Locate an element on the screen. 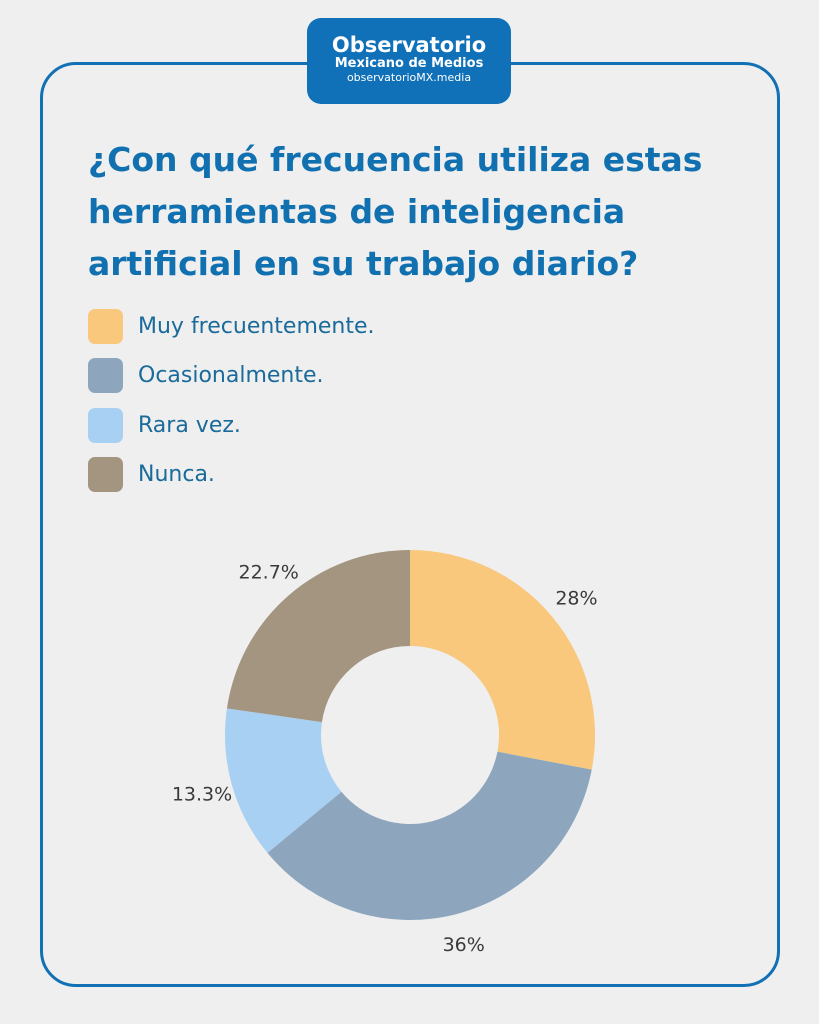 This screenshot has height=1024, width=819. logo-subtitle: Mexicano de Medios is located at coordinates (409, 63).